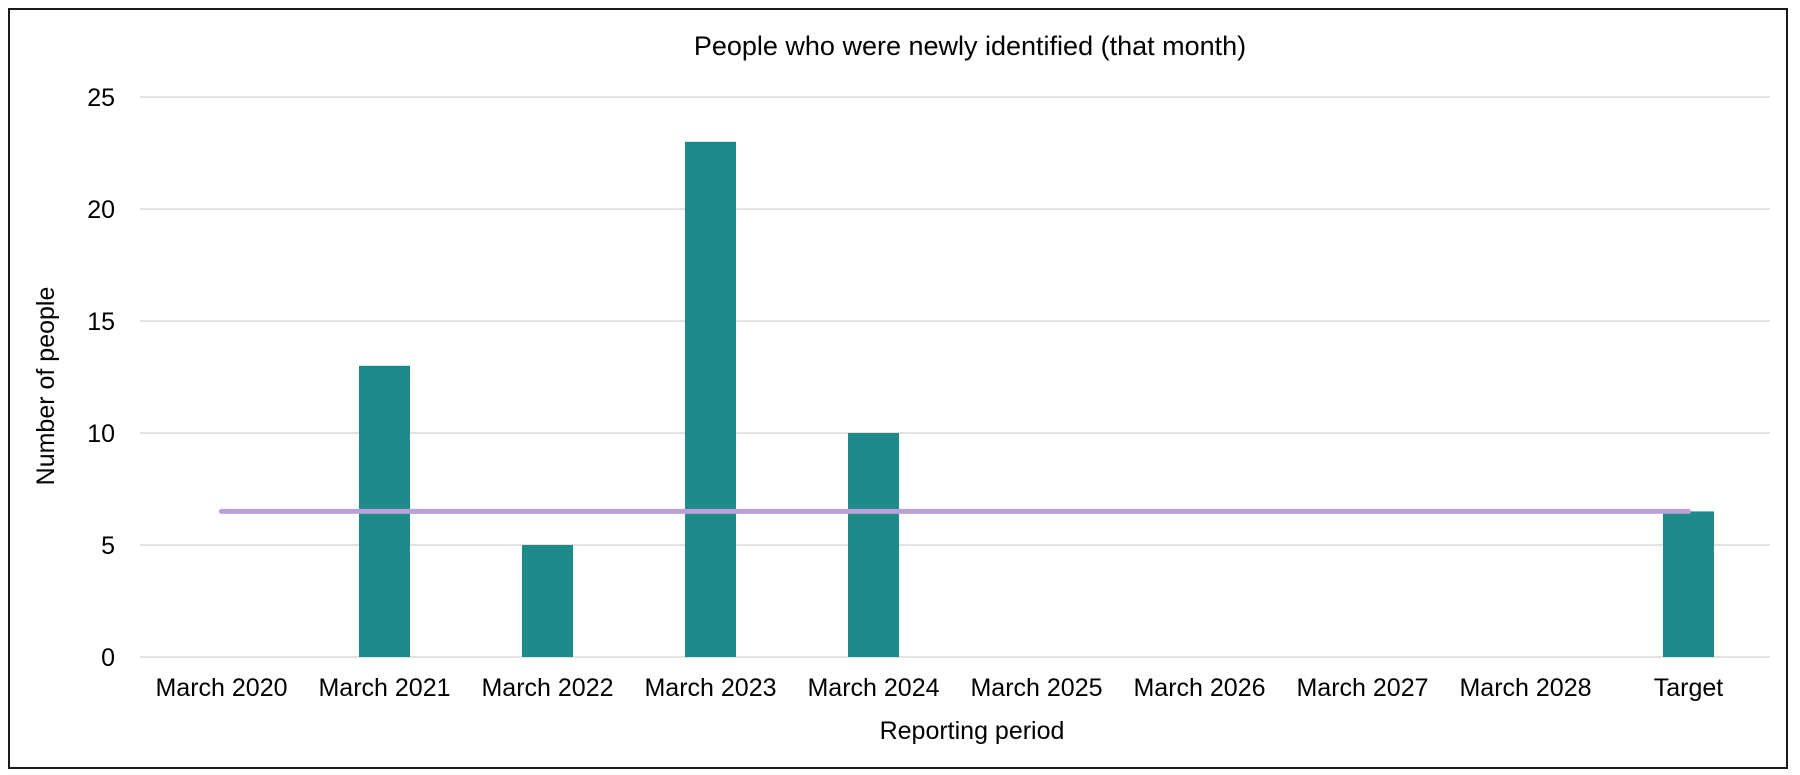 This screenshot has height=775, width=1800. What do you see at coordinates (101, 378) in the screenshot?
I see `y-axis-ticks: 0 5 10 15 20 25` at bounding box center [101, 378].